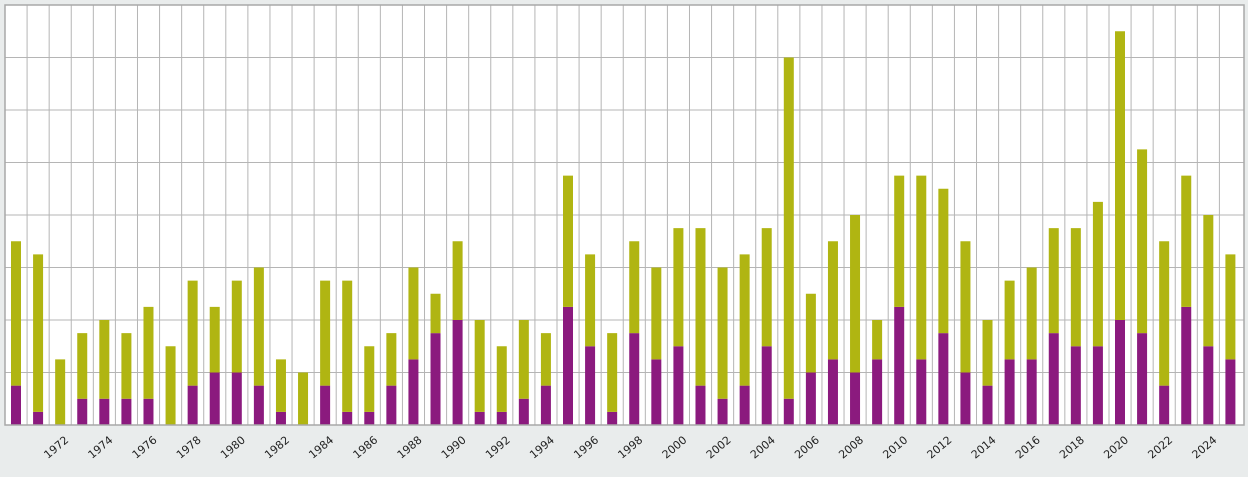 The image size is (1248, 477). What do you see at coordinates (56, 447) in the screenshot?
I see `x-tick-label-1972: 1972` at bounding box center [56, 447].